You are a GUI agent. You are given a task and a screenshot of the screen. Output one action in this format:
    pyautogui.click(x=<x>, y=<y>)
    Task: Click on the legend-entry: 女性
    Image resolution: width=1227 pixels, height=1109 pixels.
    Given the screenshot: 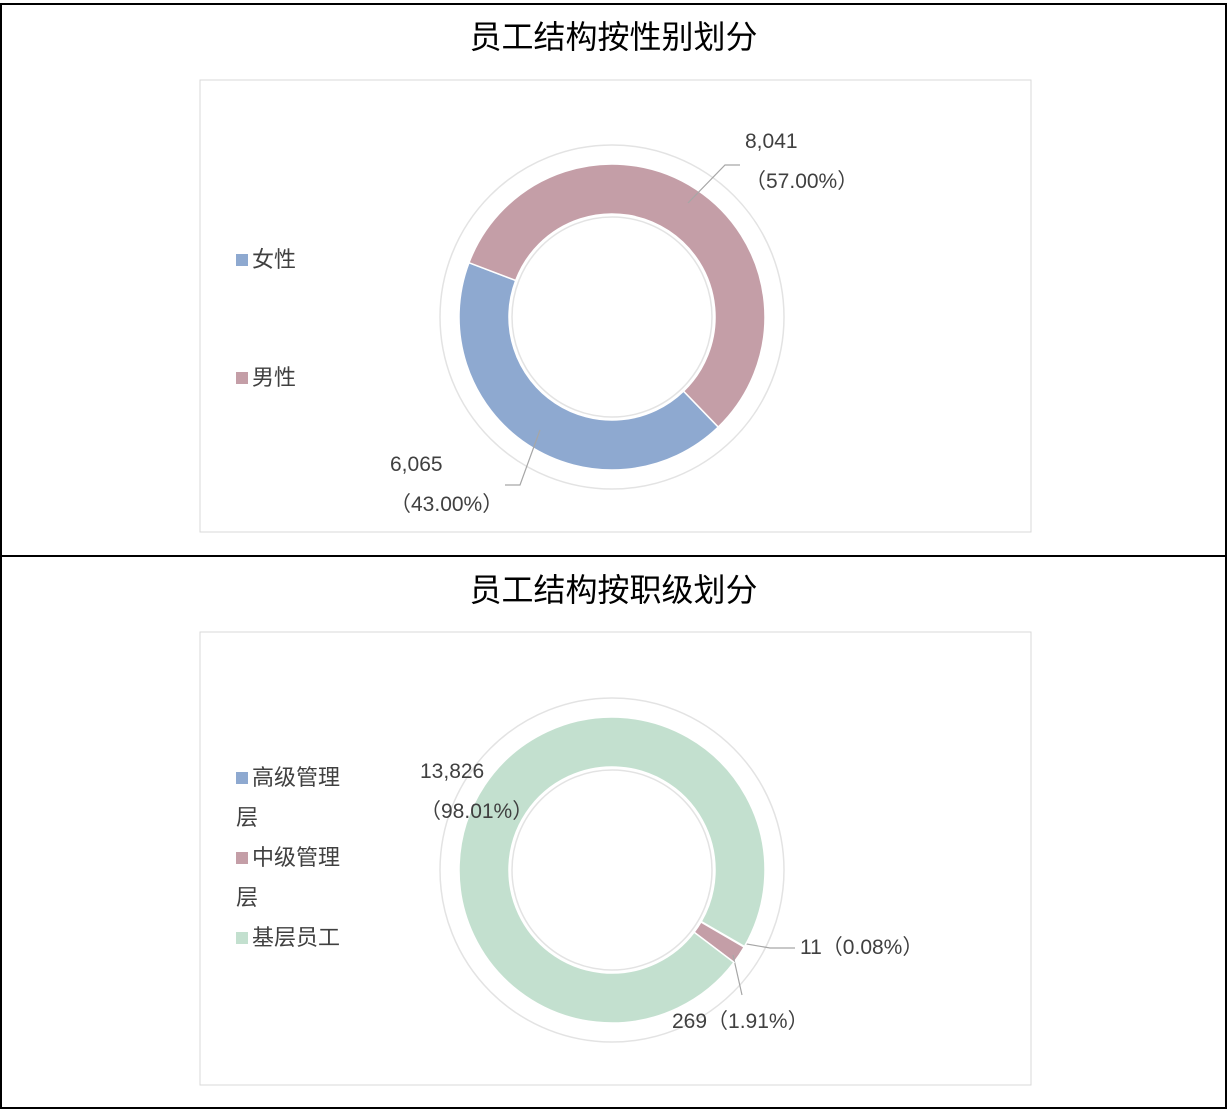 What is the action you would take?
    pyautogui.click(x=296, y=260)
    